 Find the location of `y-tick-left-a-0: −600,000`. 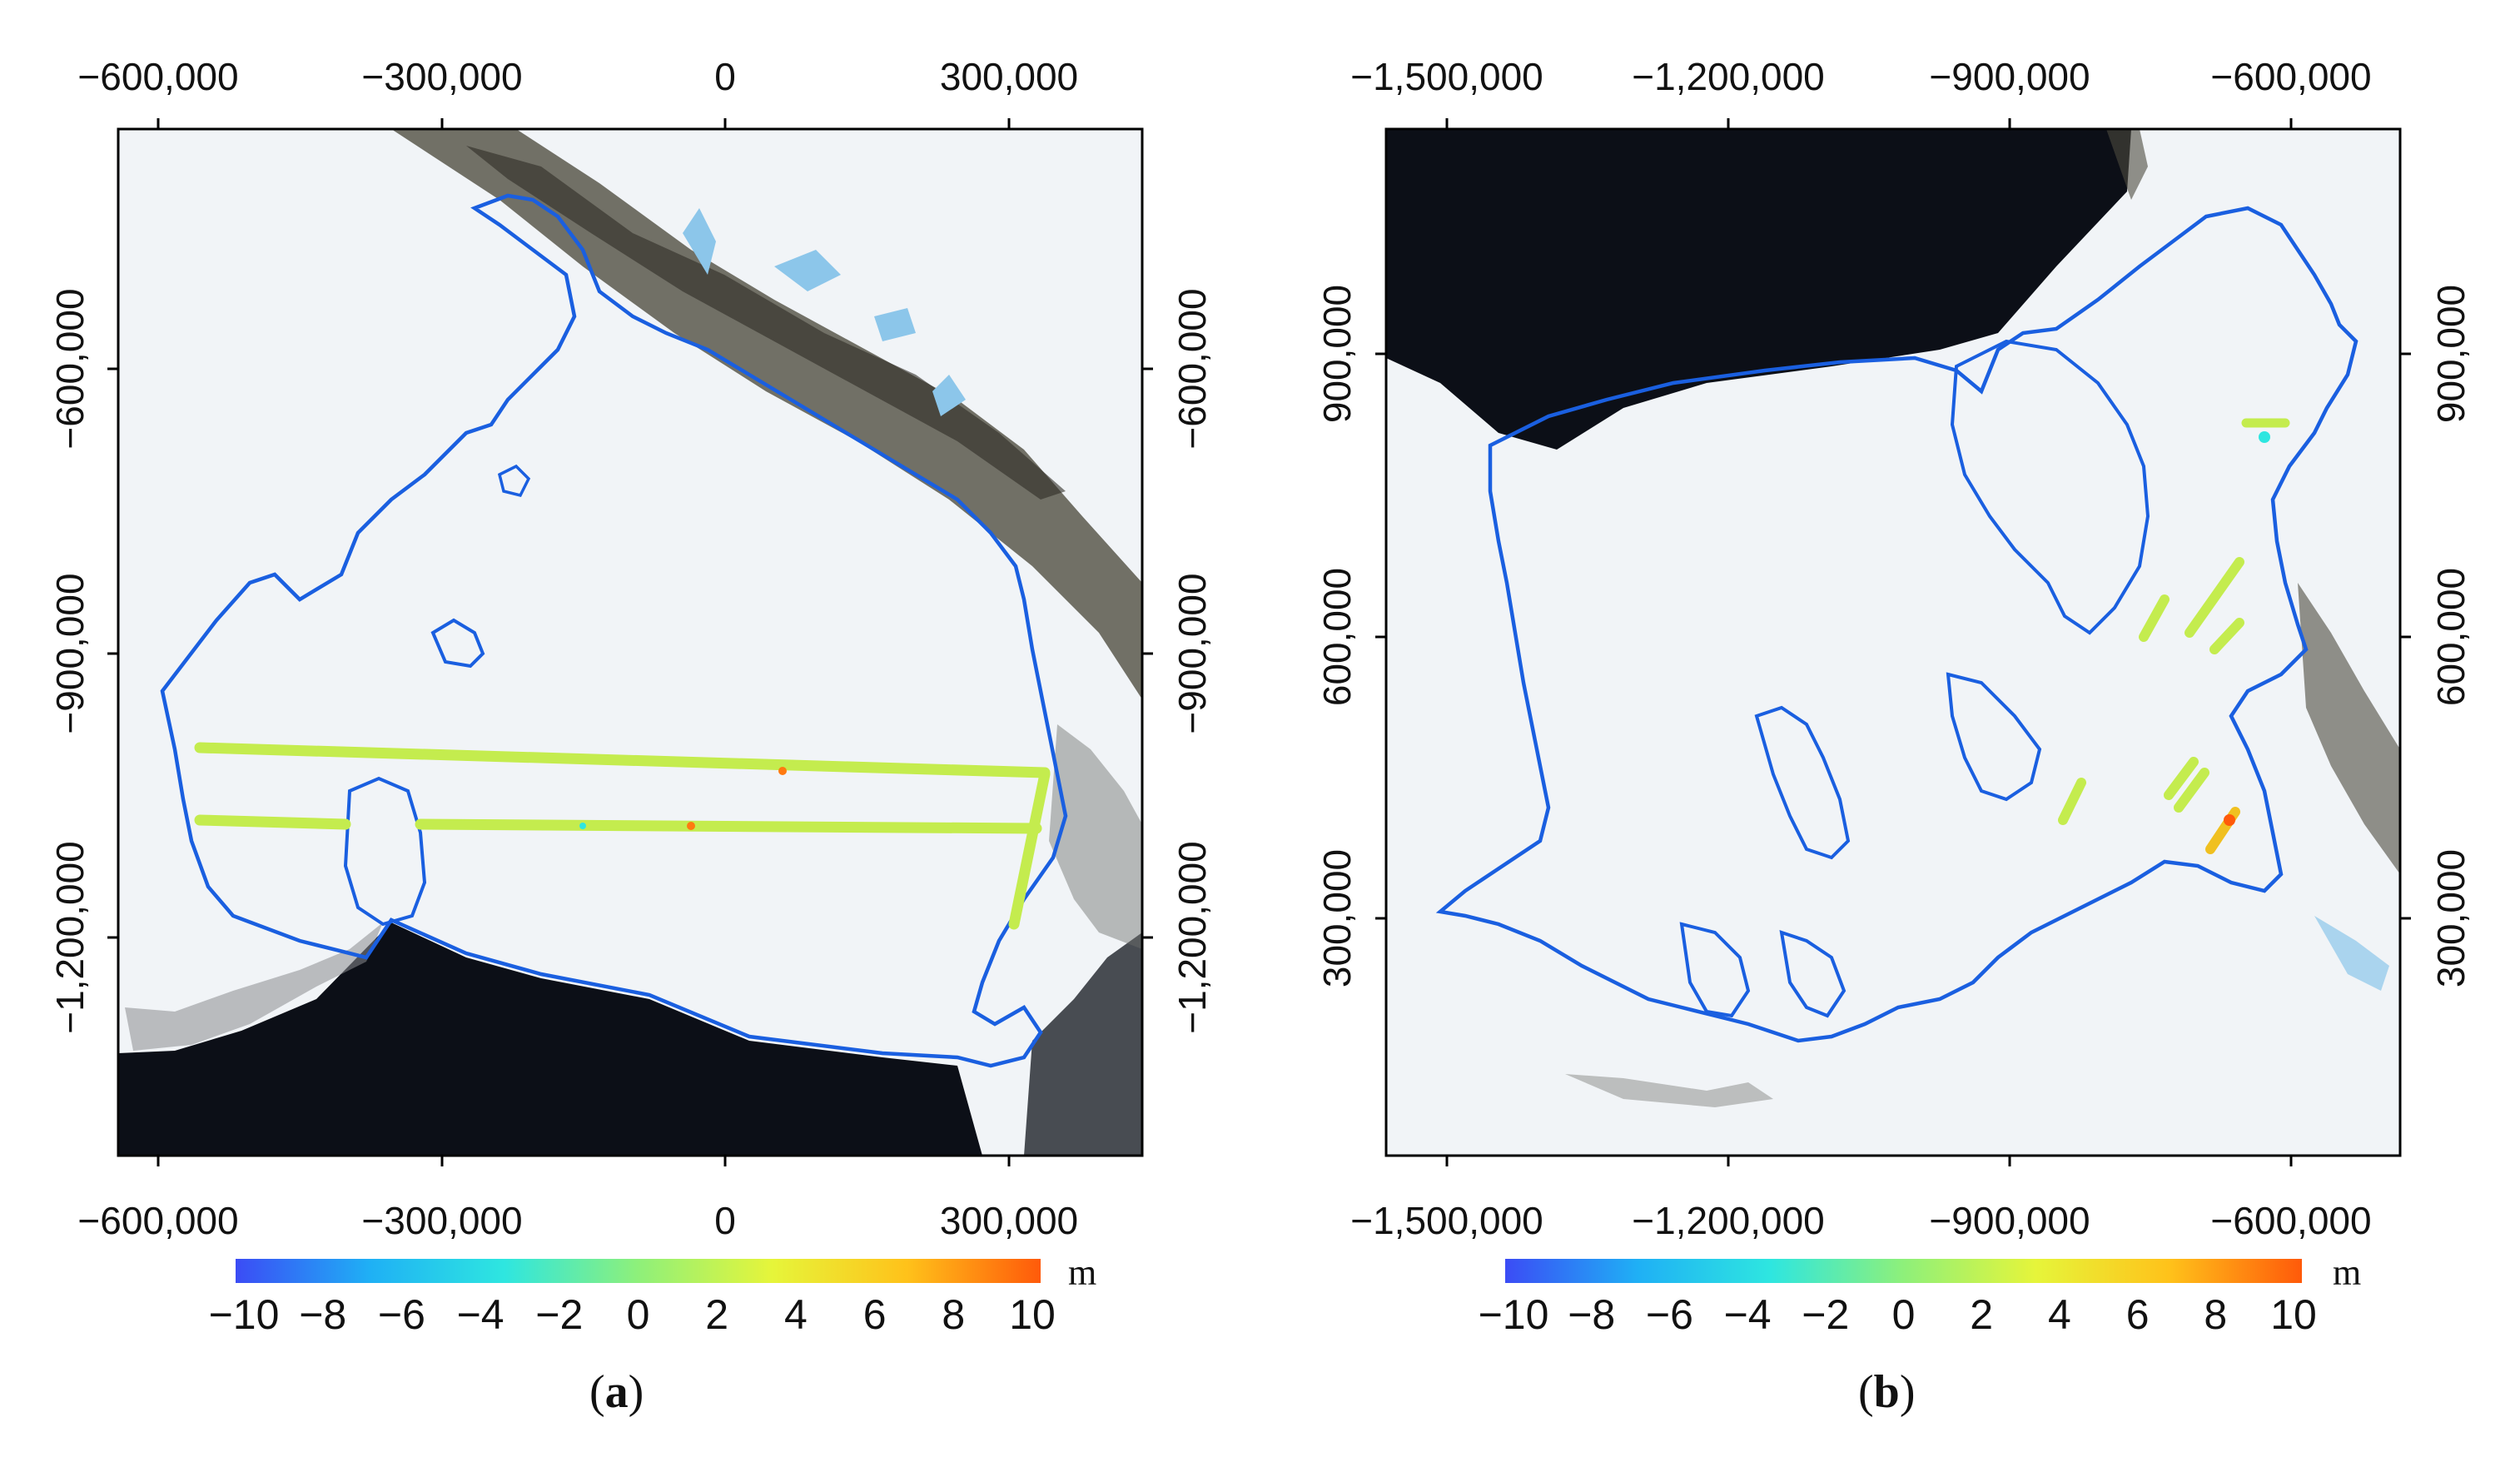

y-tick-left-a-0: −600,000 is located at coordinates (70, 368).